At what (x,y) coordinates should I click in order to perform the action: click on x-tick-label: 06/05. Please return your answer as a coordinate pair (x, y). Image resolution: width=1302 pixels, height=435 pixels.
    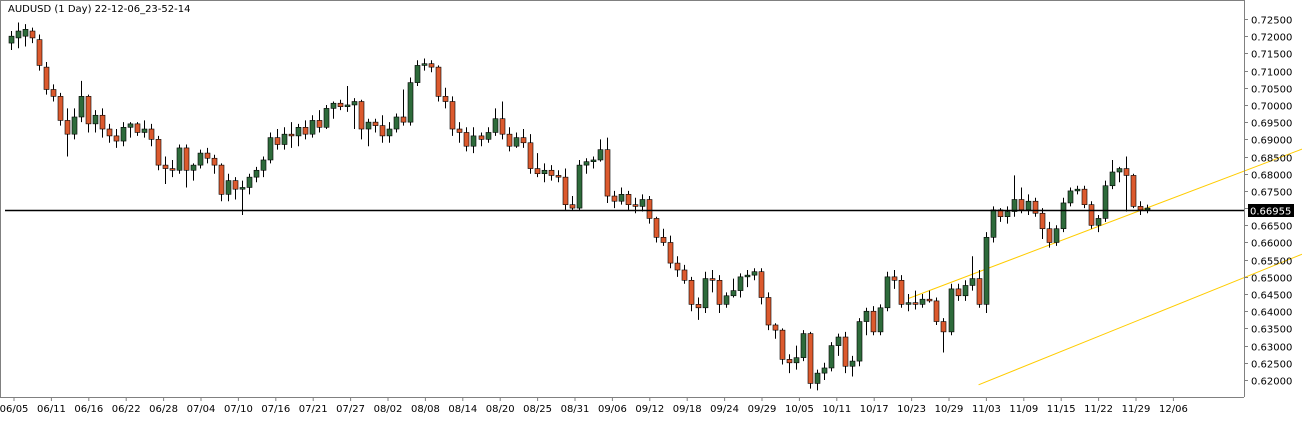
    Looking at the image, I should click on (14, 409).